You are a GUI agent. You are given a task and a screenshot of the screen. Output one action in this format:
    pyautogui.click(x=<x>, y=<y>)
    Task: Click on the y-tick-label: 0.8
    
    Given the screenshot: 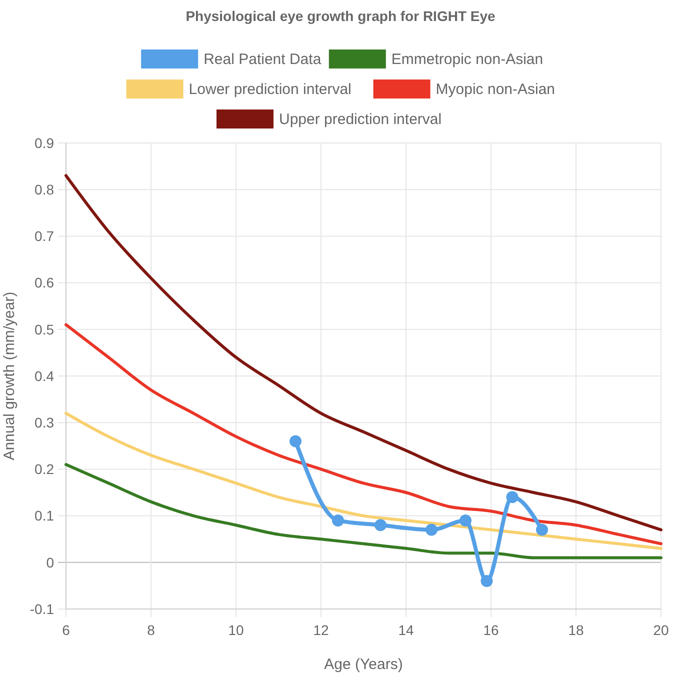 What is the action you would take?
    pyautogui.click(x=44, y=190)
    